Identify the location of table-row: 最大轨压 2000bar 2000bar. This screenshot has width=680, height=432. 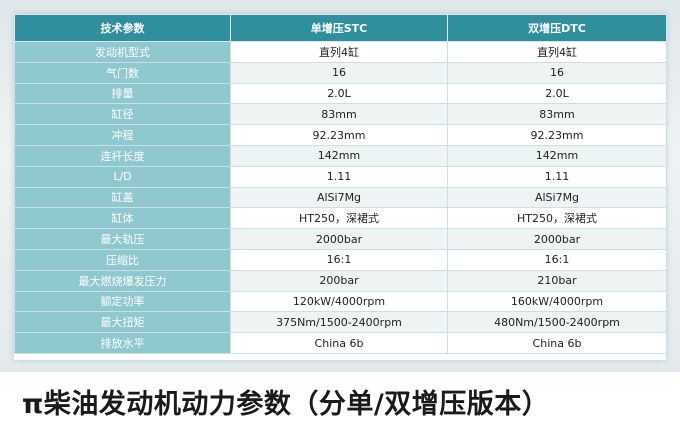
(340, 239).